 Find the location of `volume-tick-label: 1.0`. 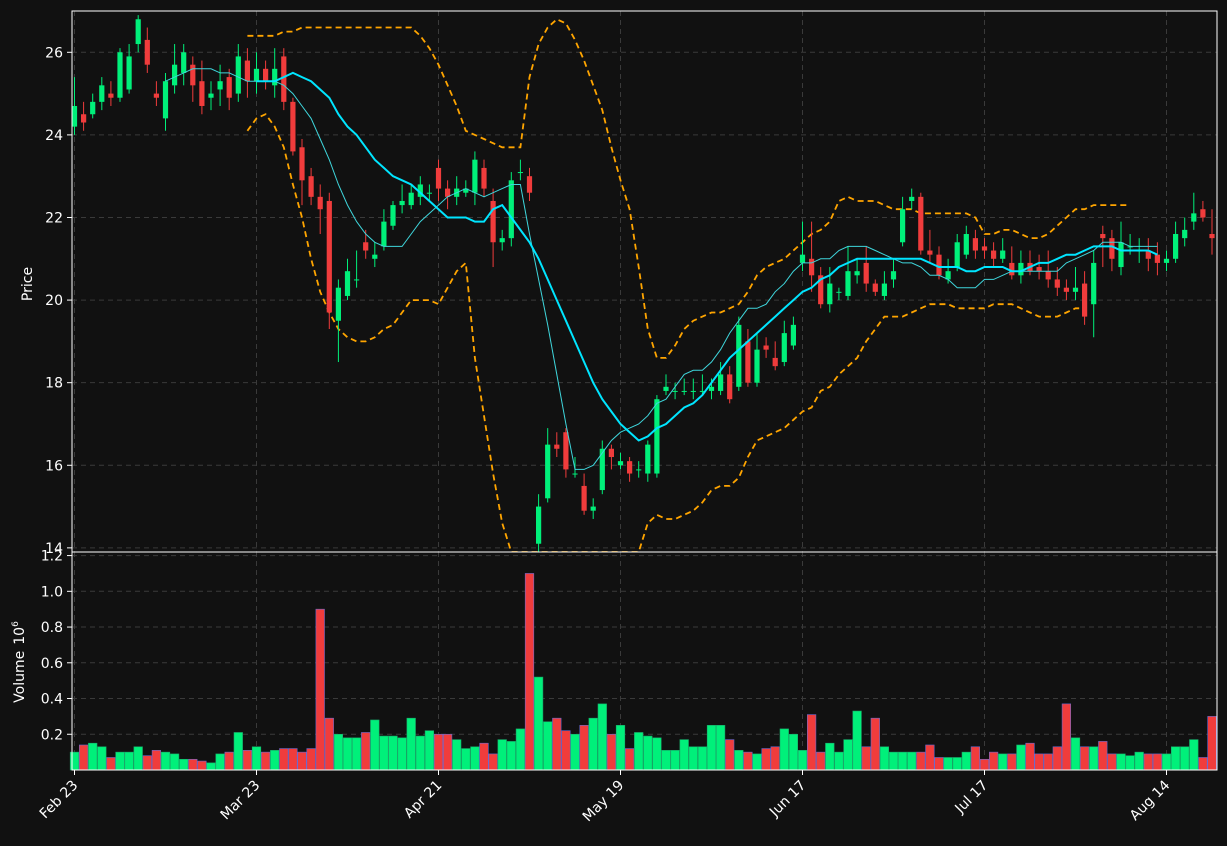

volume-tick-label: 1.0 is located at coordinates (52, 592).